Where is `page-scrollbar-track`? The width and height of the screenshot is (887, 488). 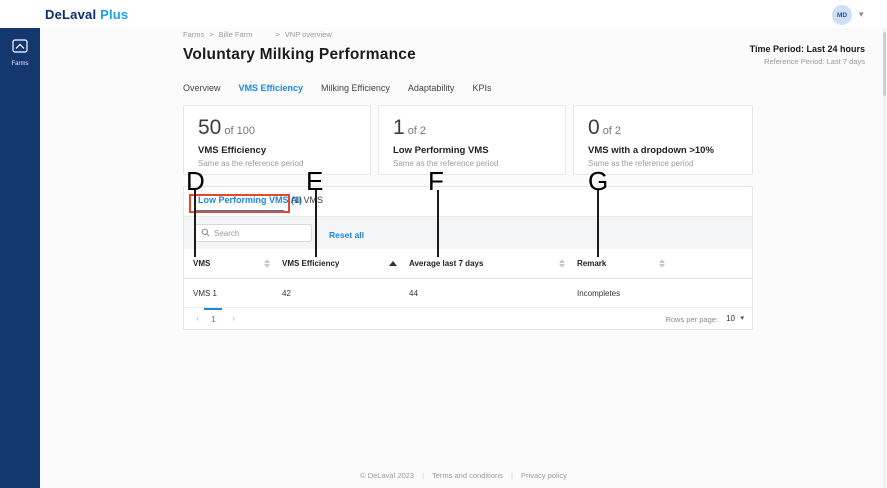
page-scrollbar-track is located at coordinates (884, 258).